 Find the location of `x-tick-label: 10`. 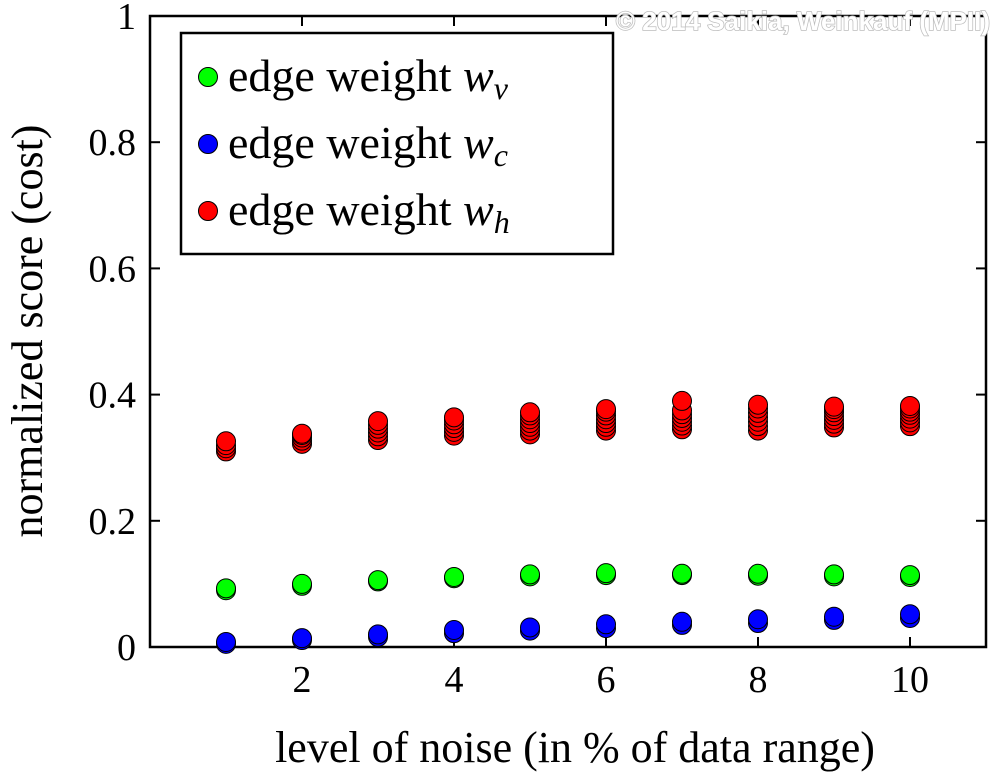

x-tick-label: 10 is located at coordinates (910, 680).